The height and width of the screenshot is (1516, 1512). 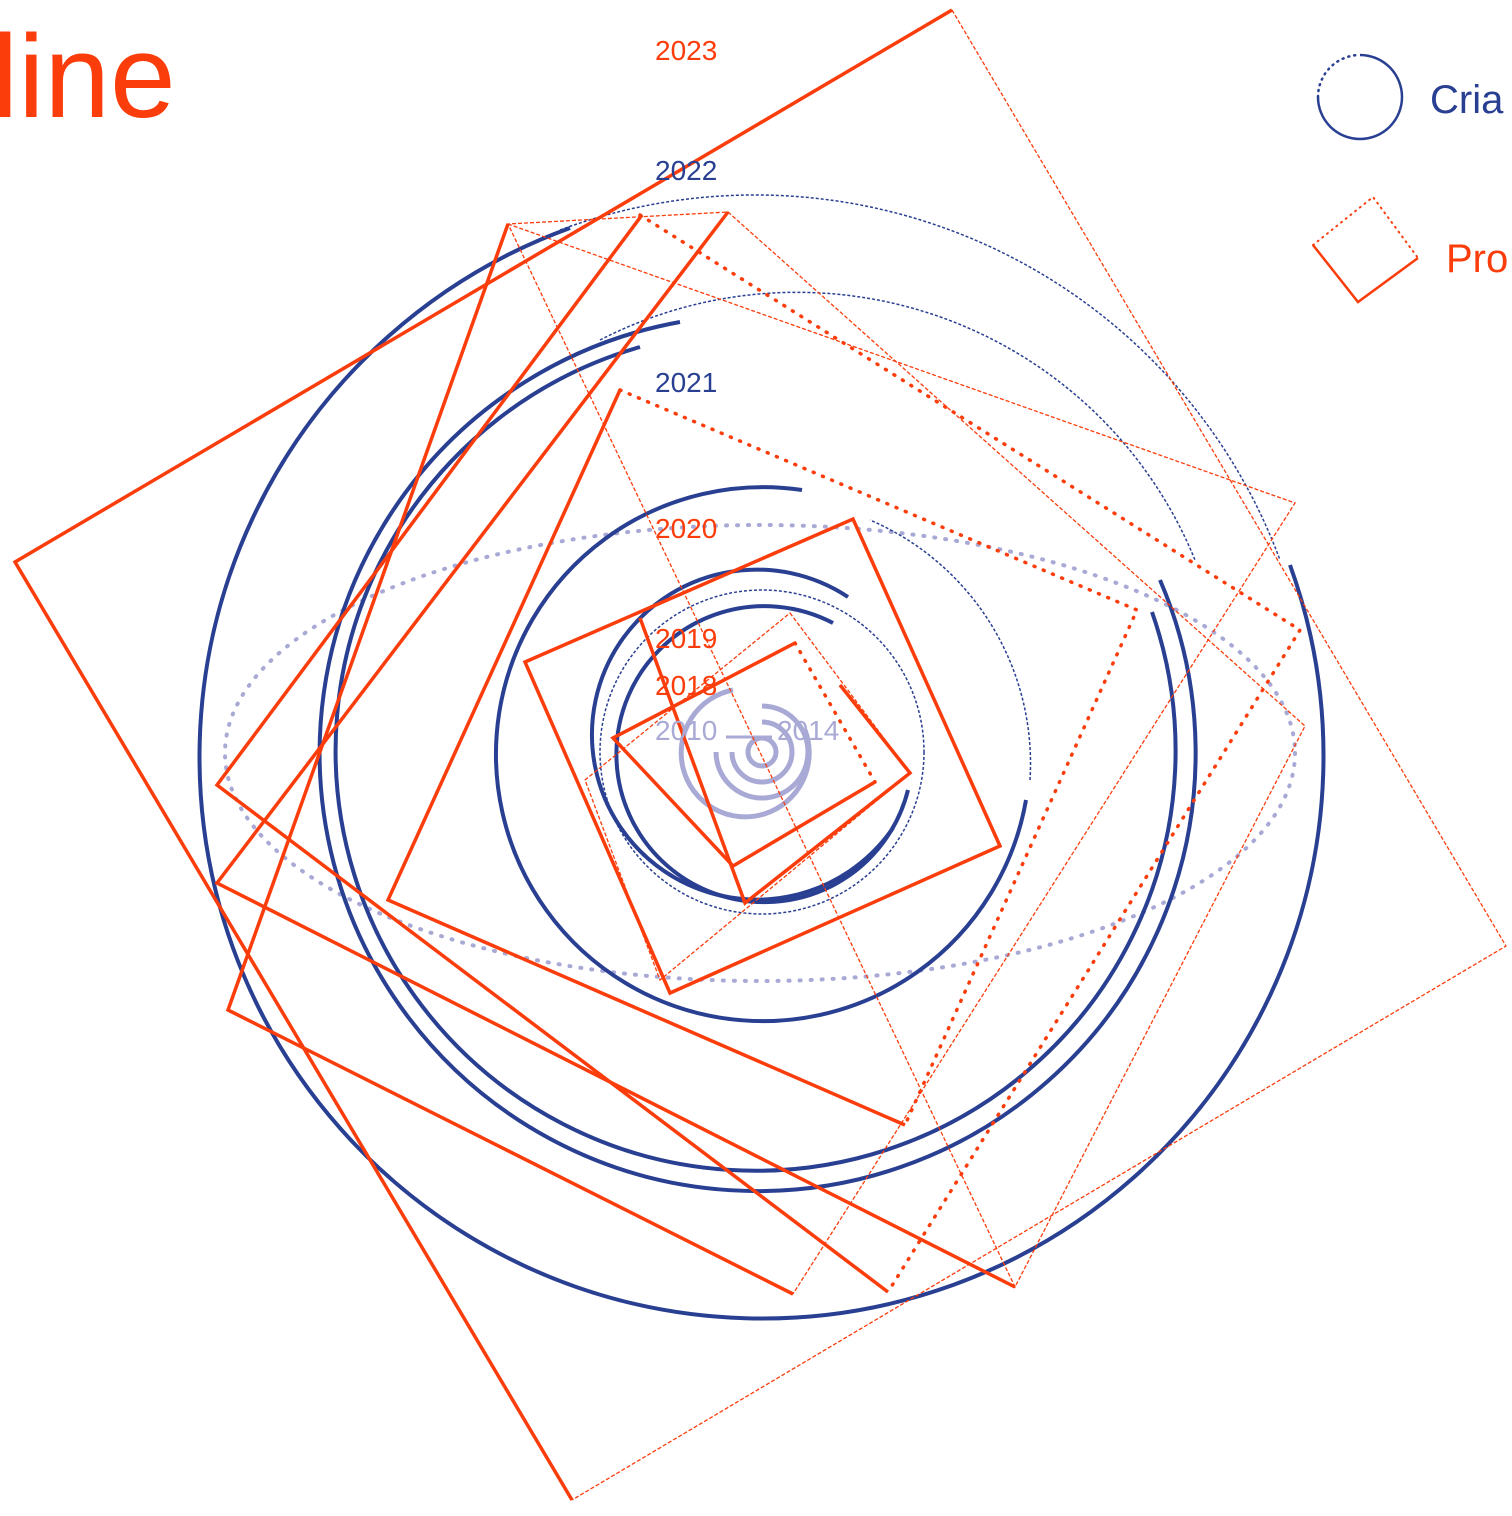 I want to click on year-label-2023: 2023, so click(x=686, y=50).